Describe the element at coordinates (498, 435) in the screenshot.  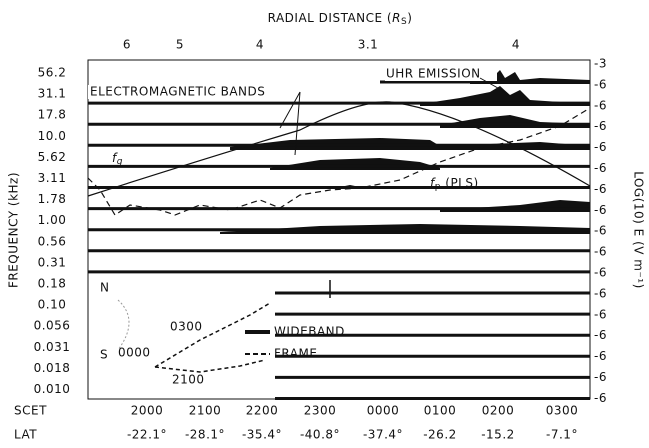
I see `lat-label: -15.2` at that location.